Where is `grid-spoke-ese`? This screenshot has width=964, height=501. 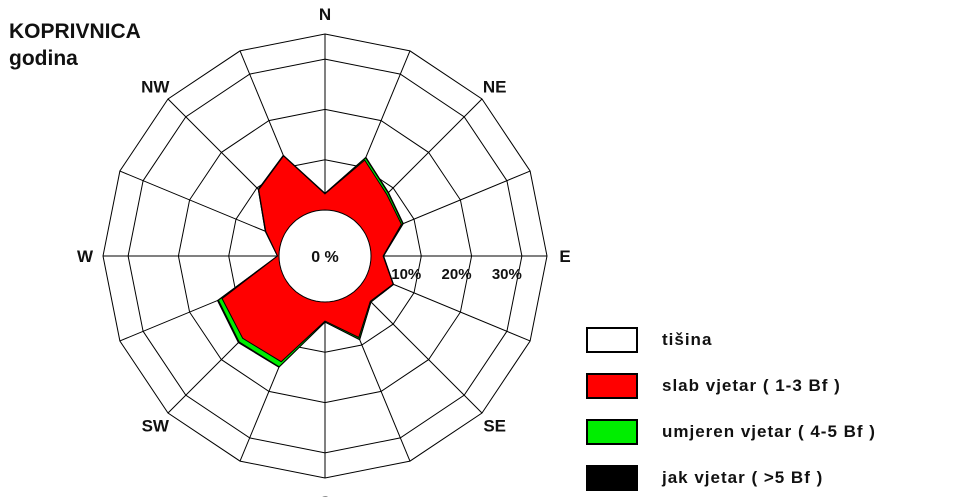
grid-spoke-ese is located at coordinates (449, 307).